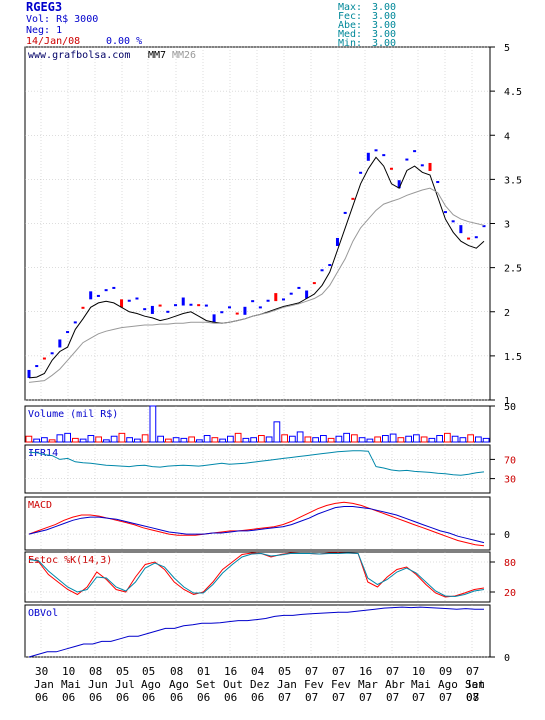 The width and height of the screenshot is (545, 720). Describe the element at coordinates (510, 480) in the screenshot. I see `y-tick-label: 30` at that location.